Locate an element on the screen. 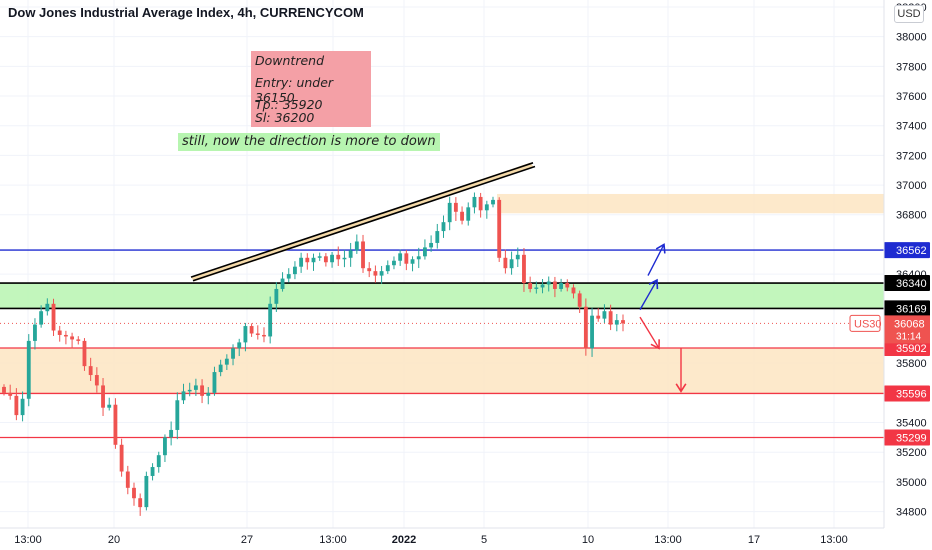 Image resolution: width=932 pixels, height=550 pixels. arrow-down-large-head is located at coordinates (681, 388).